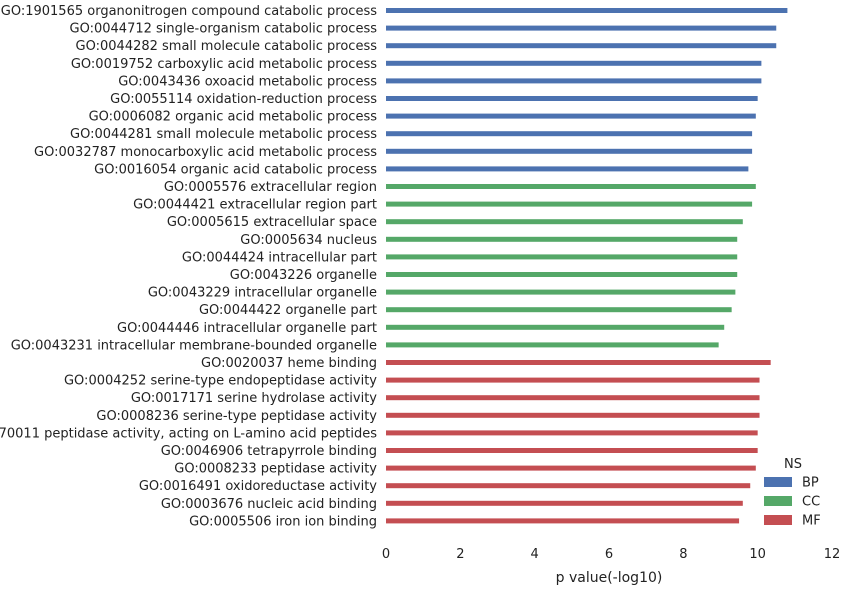 The height and width of the screenshot is (591, 847). What do you see at coordinates (275, 469) in the screenshot?
I see `category-label: GO:0008233 peptidase activity` at bounding box center [275, 469].